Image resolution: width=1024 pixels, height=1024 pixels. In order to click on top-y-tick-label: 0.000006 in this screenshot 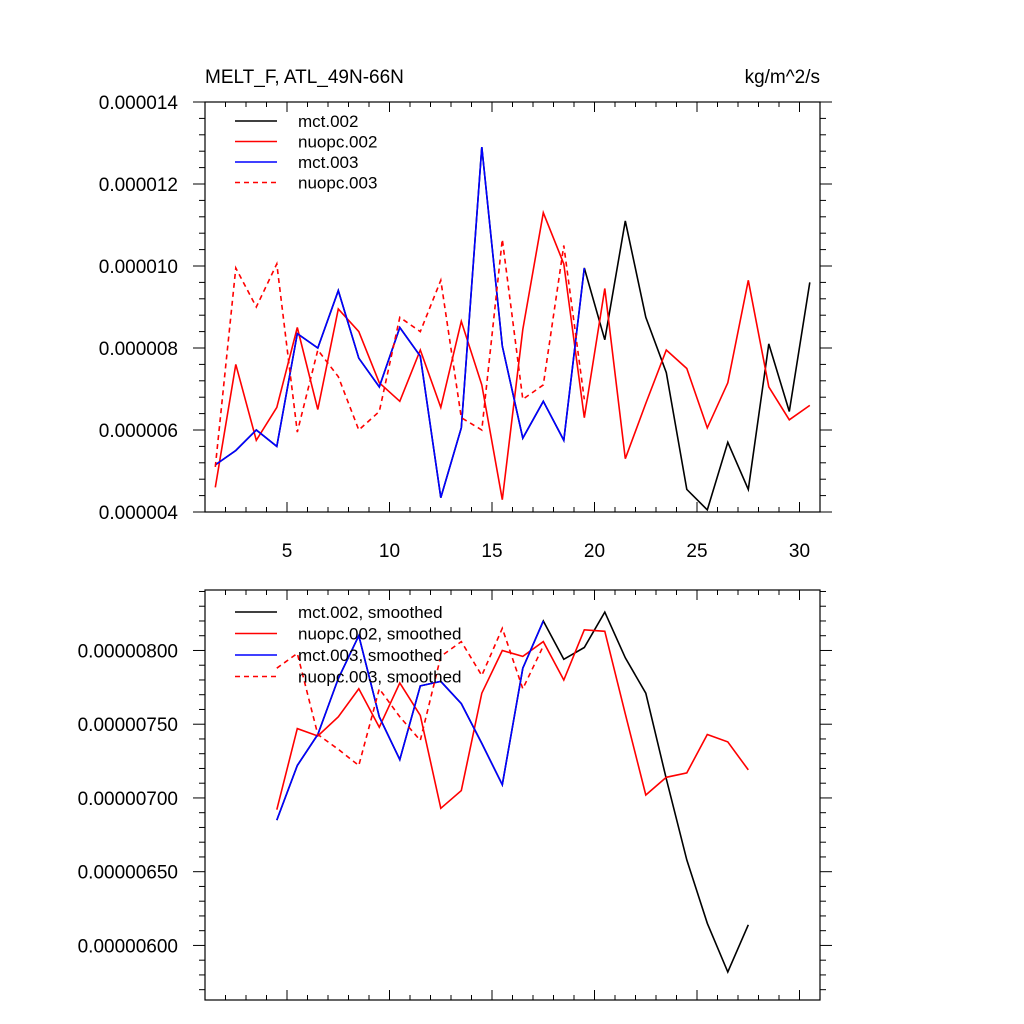, I will do `click(138, 431)`.